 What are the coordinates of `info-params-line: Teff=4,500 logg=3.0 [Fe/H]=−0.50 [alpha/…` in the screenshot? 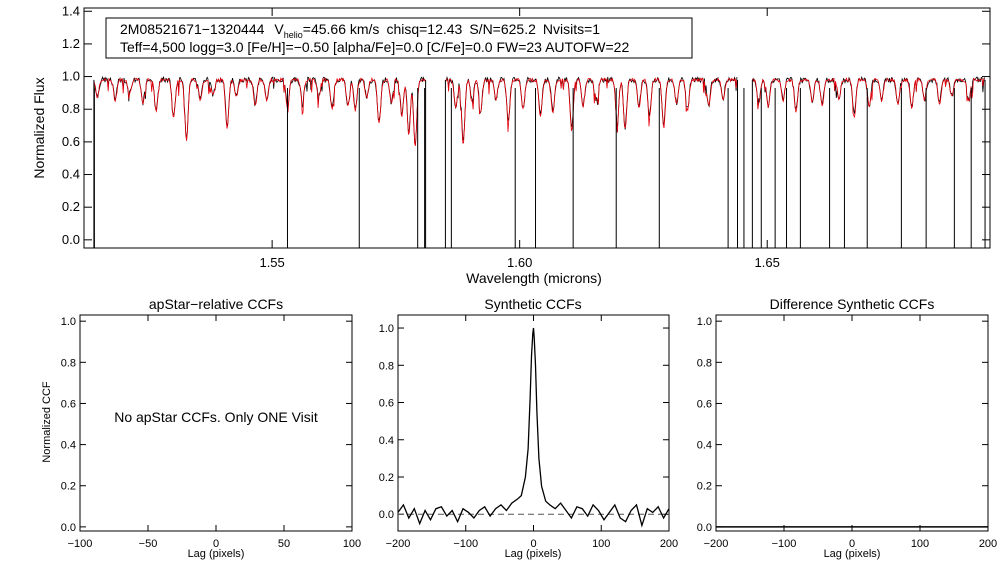 It's located at (374, 47).